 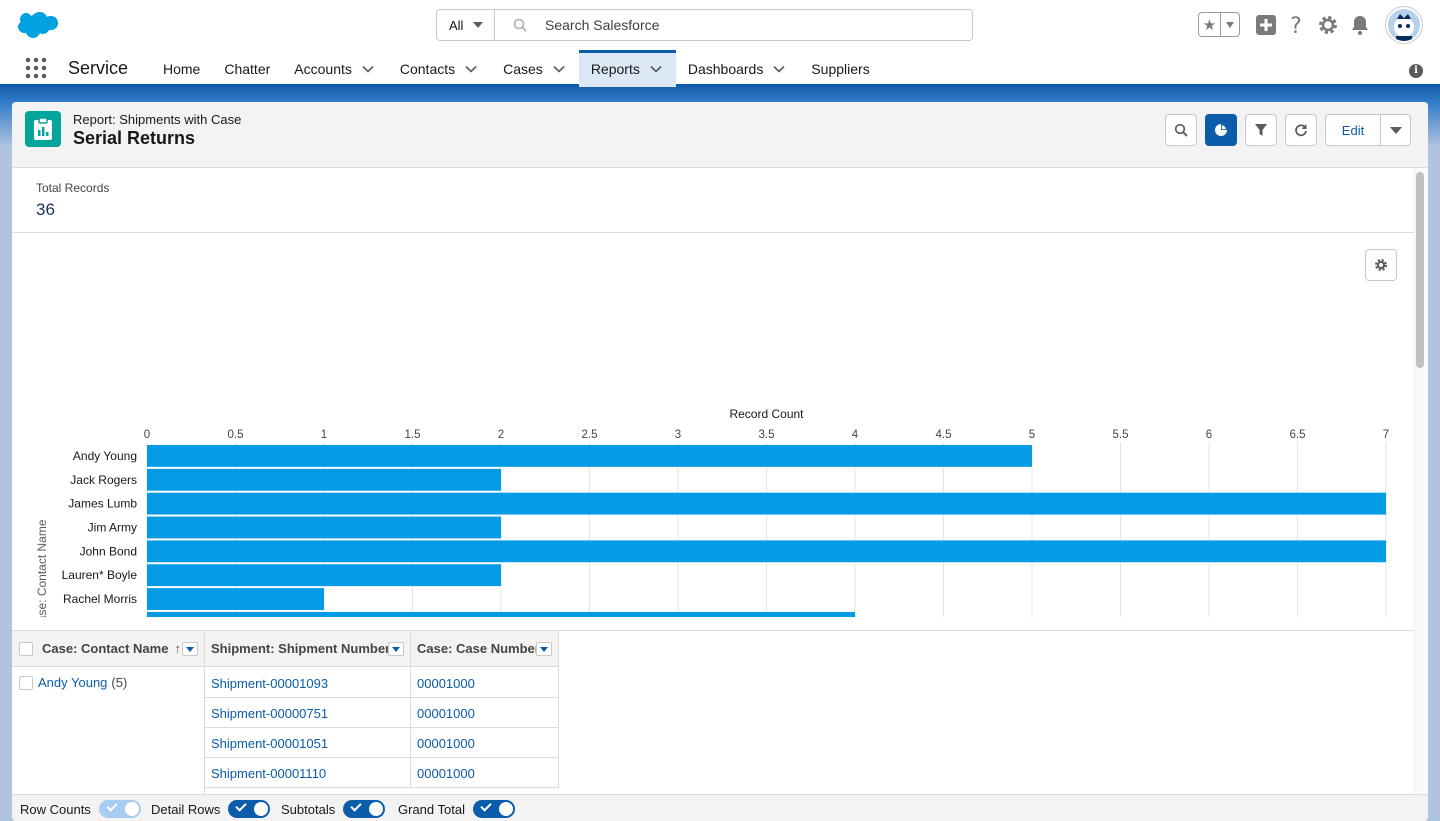 I want to click on scrollbar-thumb, so click(x=1420, y=270).